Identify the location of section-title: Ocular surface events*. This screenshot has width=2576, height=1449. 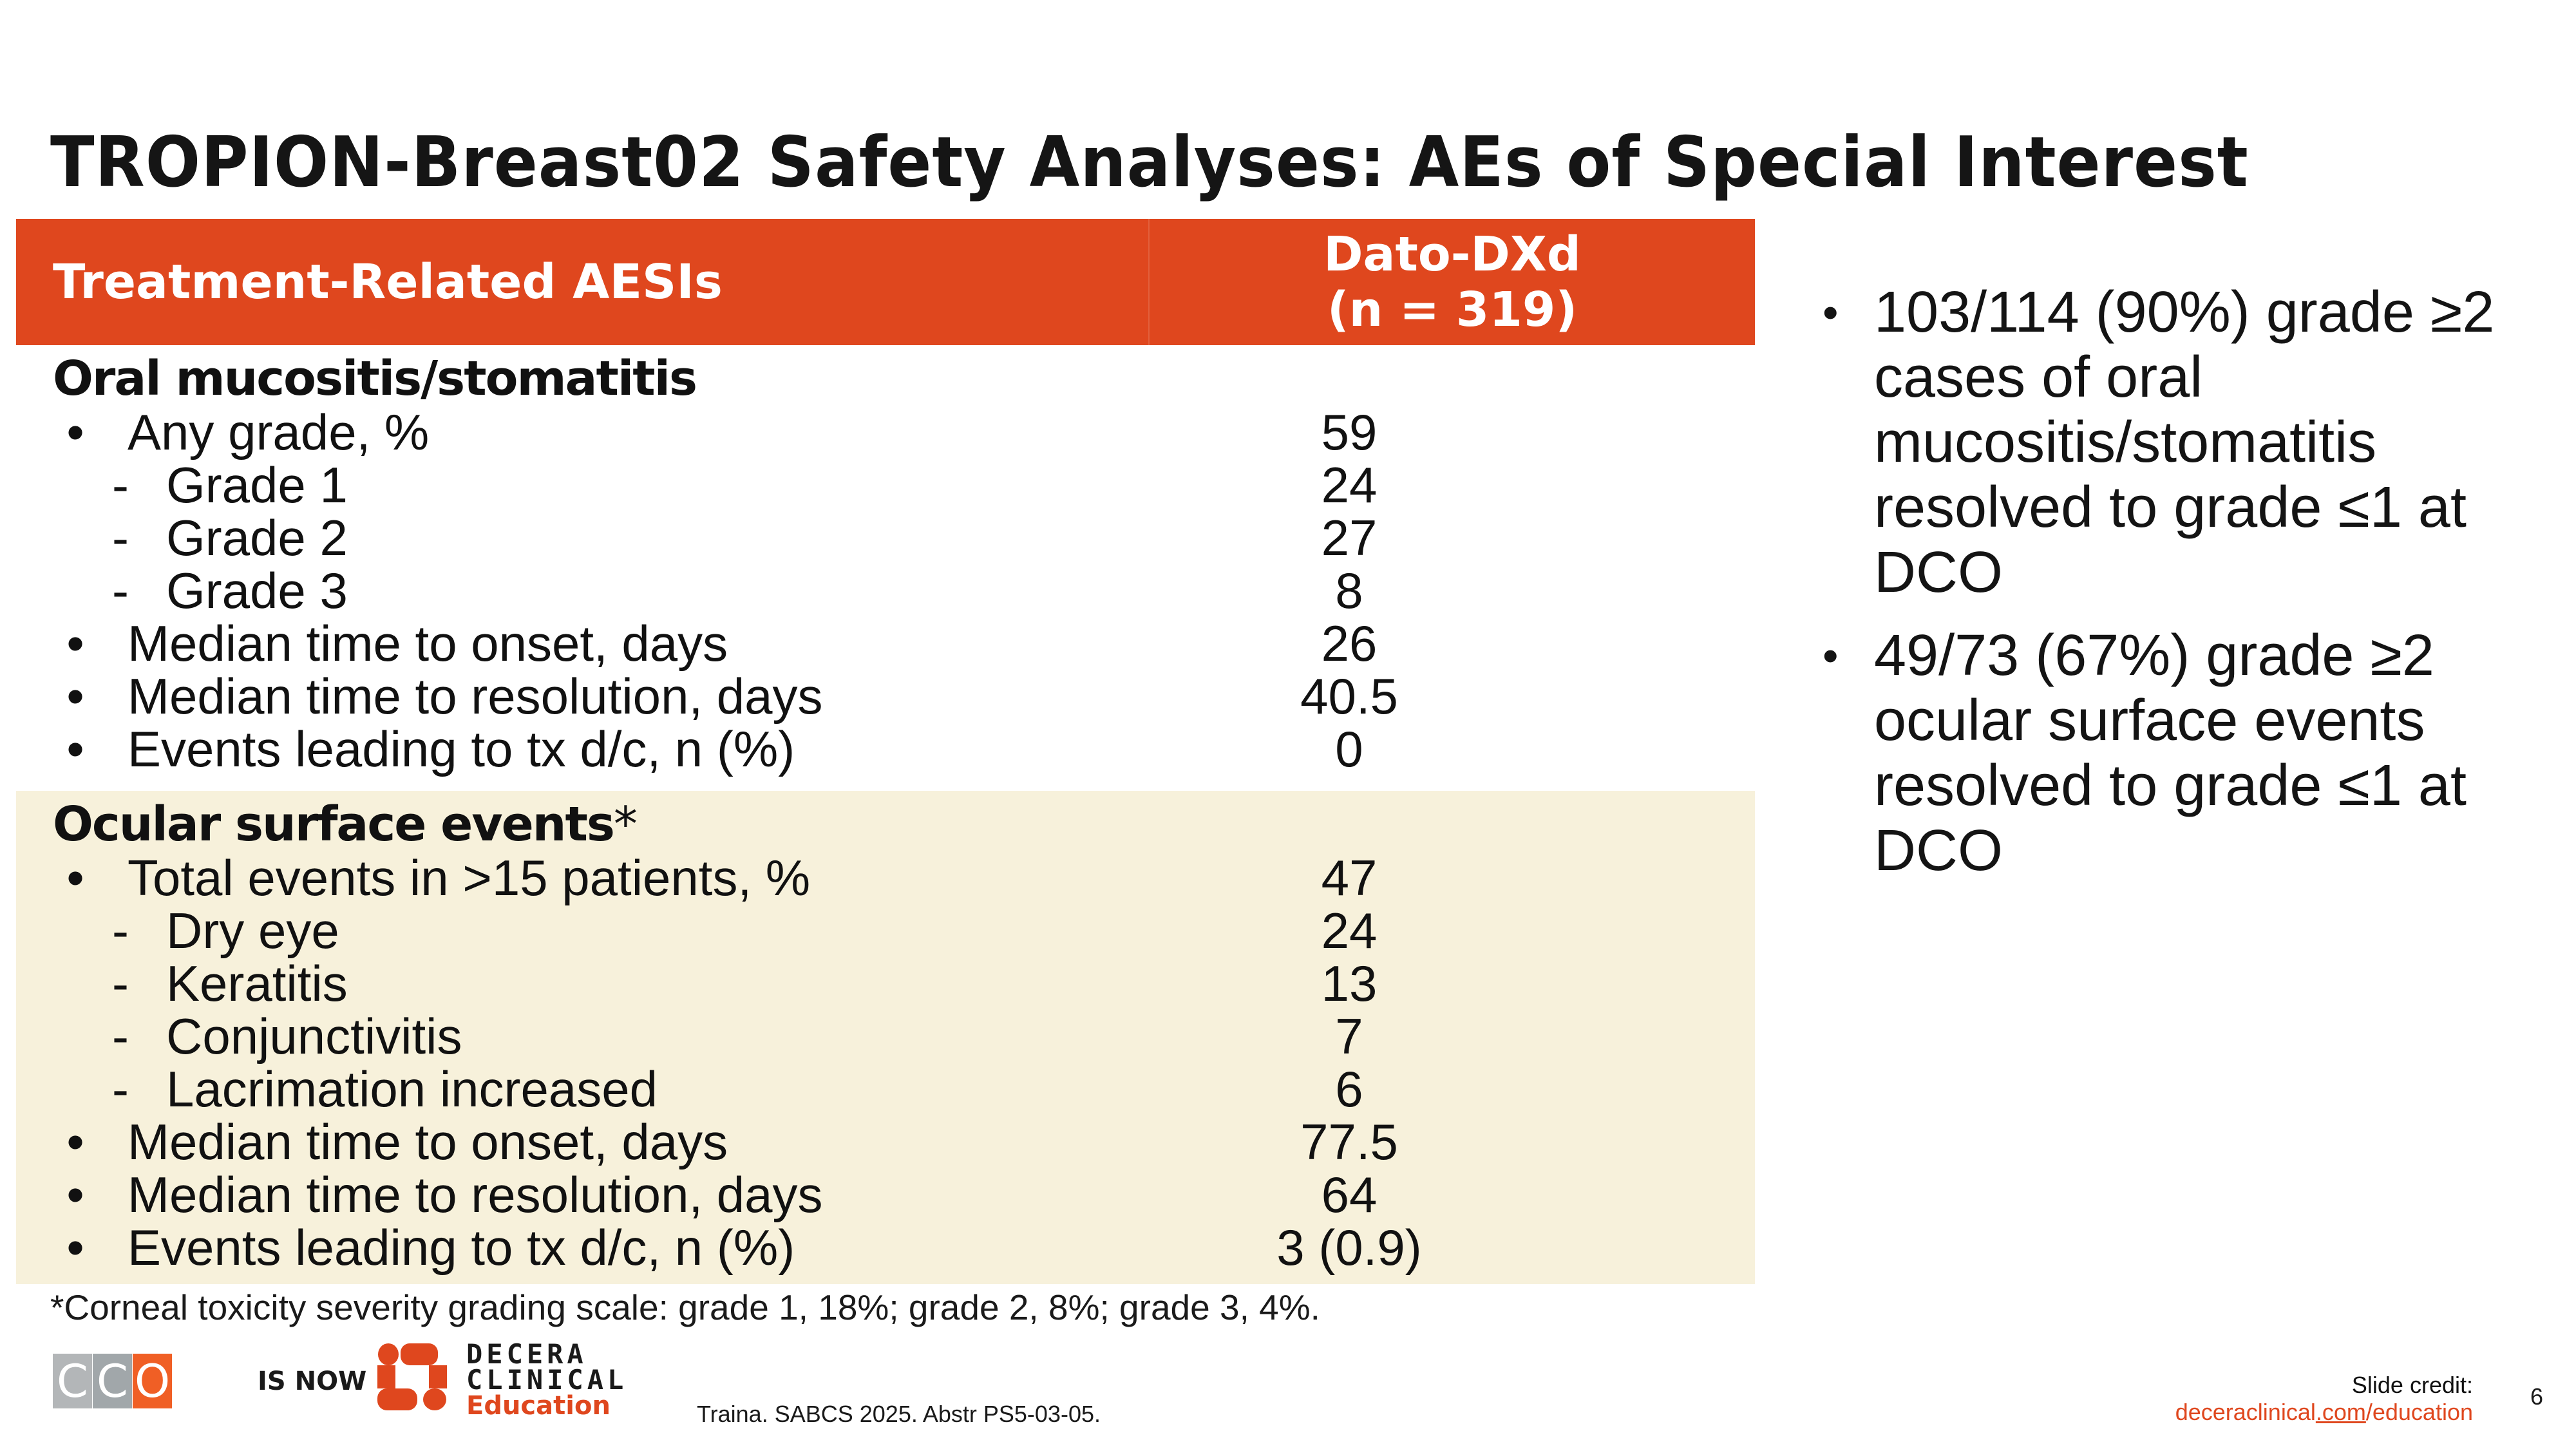
(885, 824).